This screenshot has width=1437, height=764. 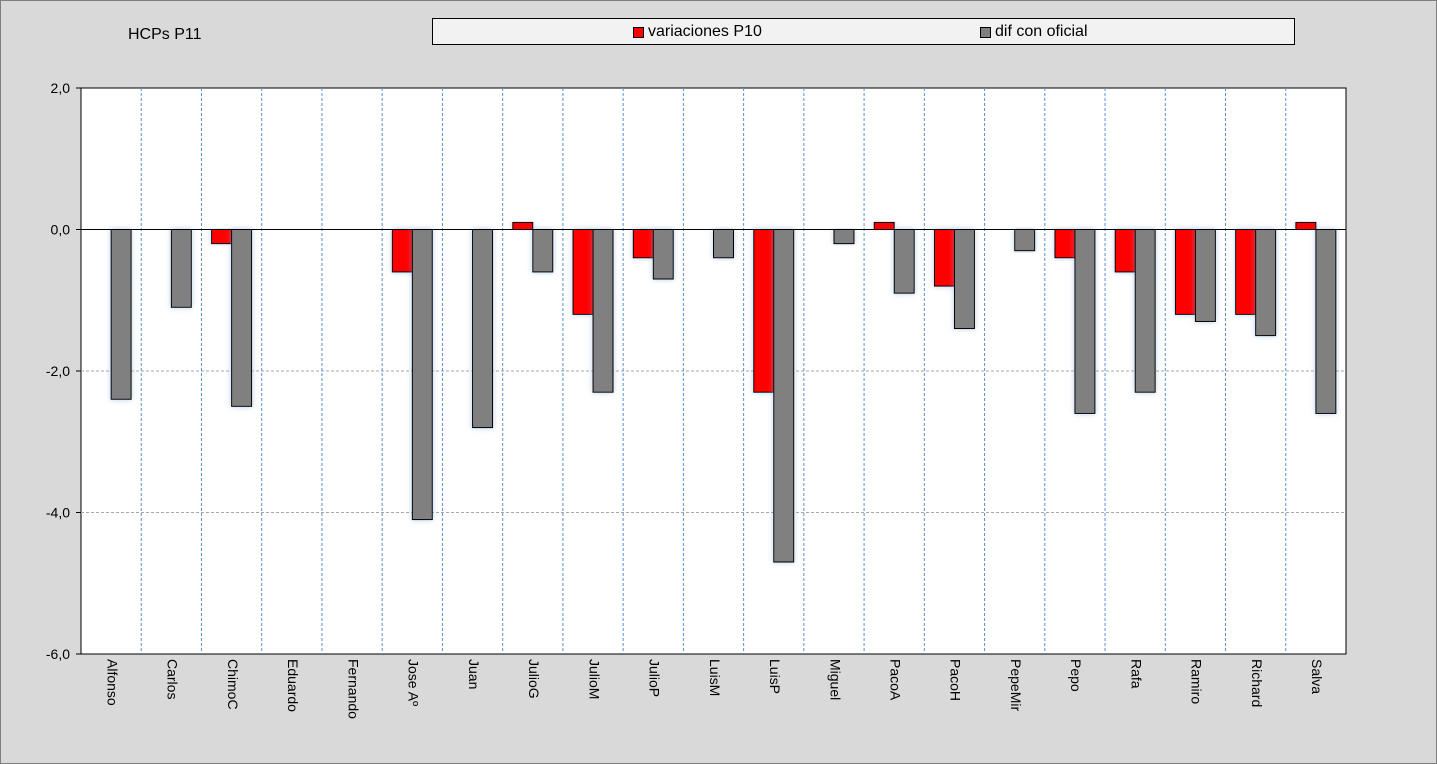 What do you see at coordinates (121, 314) in the screenshot?
I see `bar-dif-alfonso` at bounding box center [121, 314].